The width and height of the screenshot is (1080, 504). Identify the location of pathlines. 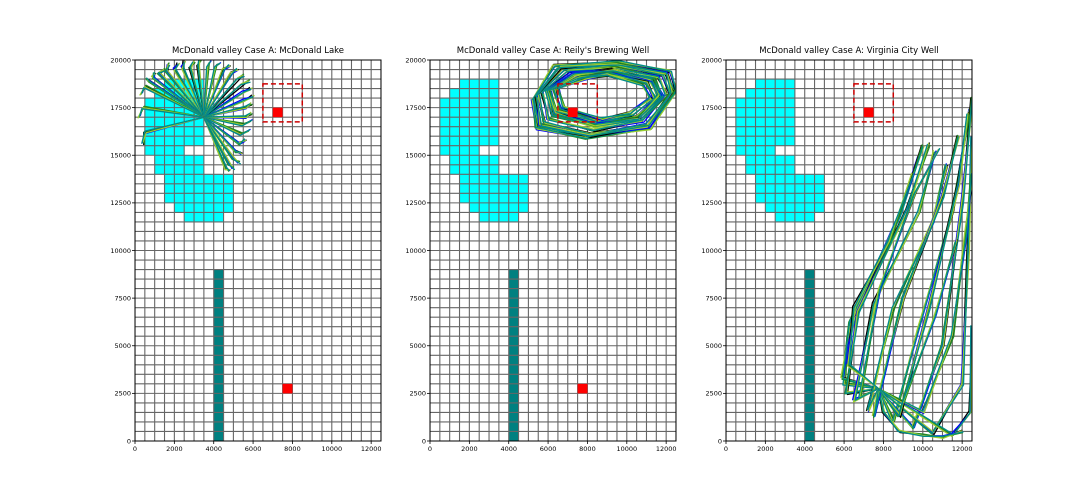
(196, 116).